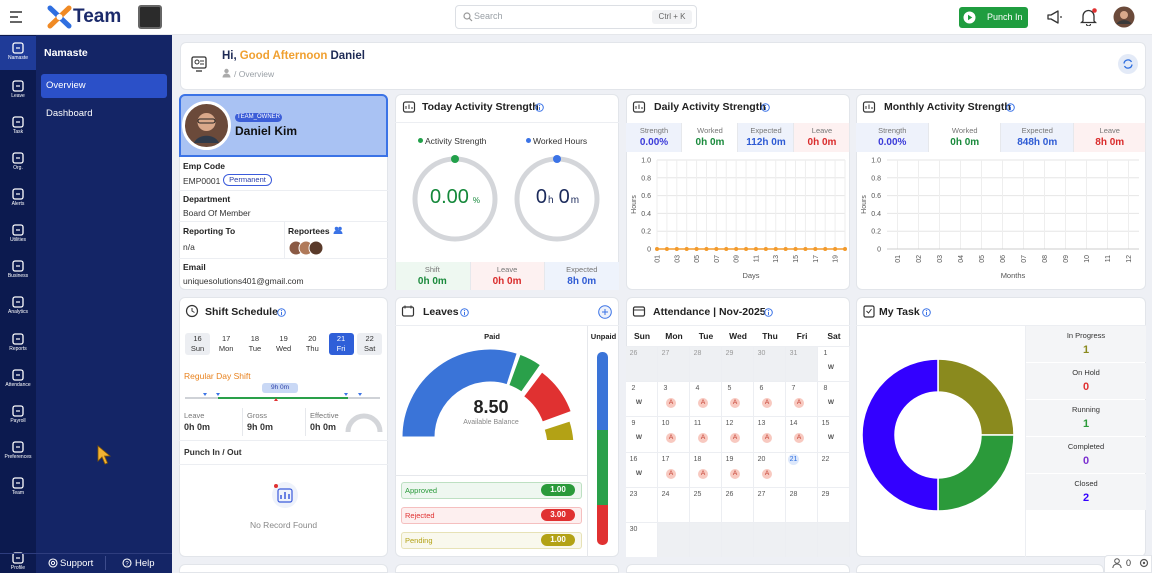 The width and height of the screenshot is (1152, 573). I want to click on rail-label: Namaste, so click(17, 58).